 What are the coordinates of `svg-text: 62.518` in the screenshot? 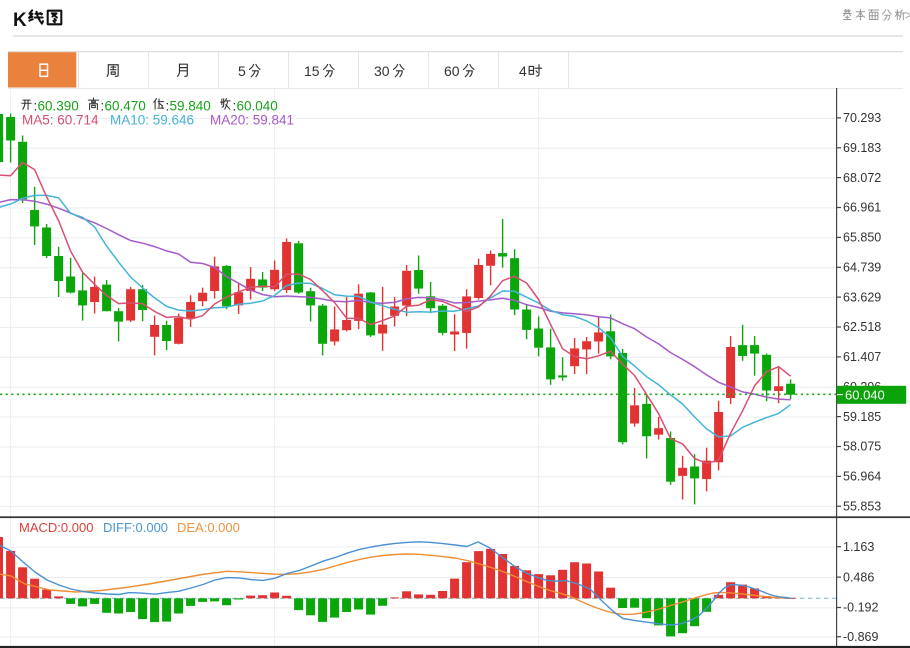 It's located at (862, 327).